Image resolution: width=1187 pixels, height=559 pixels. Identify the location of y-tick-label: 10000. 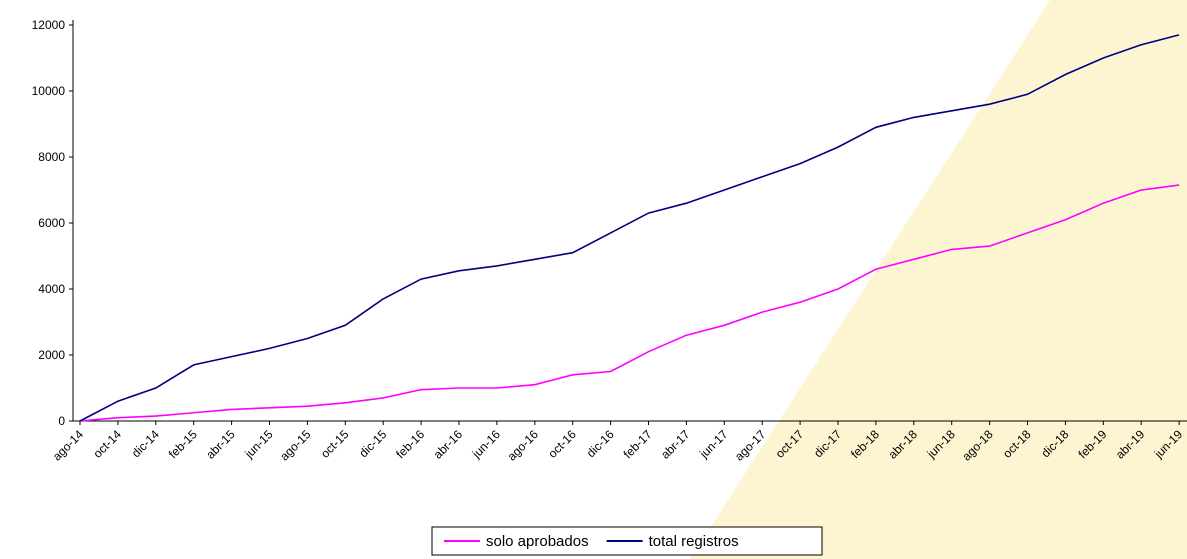
(49, 91).